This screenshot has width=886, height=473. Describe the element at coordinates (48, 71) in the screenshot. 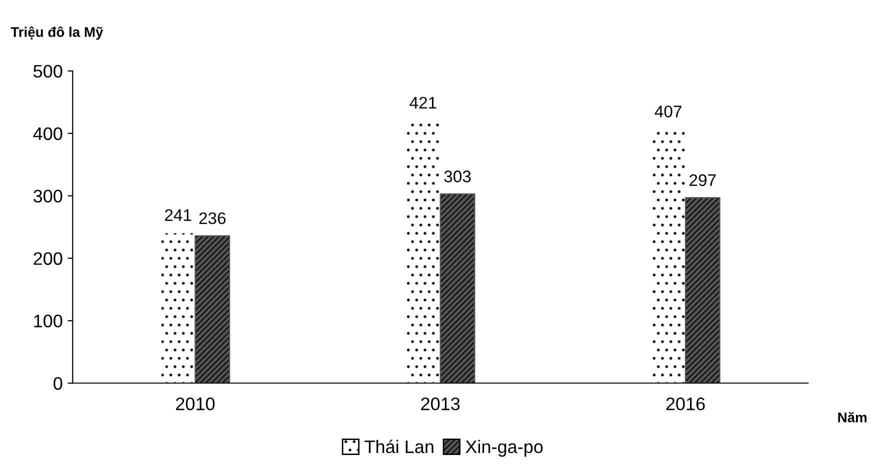

I see `y-tick-label: 500` at that location.